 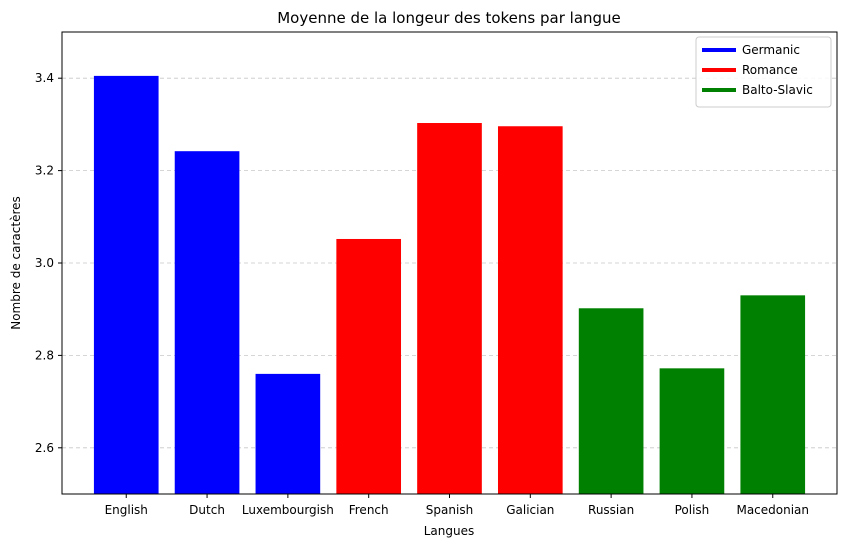 I want to click on bar-russian, so click(x=611, y=401).